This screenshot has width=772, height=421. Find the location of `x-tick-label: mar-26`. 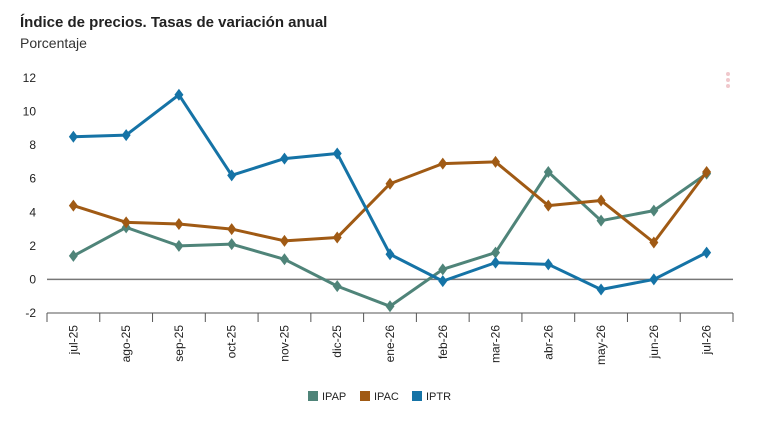

x-tick-label: mar-26 is located at coordinates (496, 344).